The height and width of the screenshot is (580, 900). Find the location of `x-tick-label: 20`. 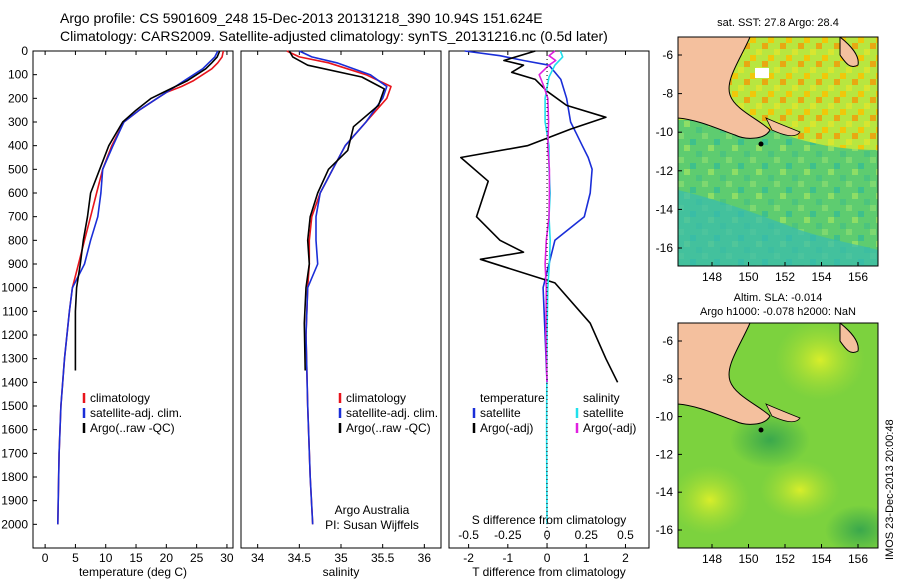

x-tick-label: 20 is located at coordinates (167, 558).